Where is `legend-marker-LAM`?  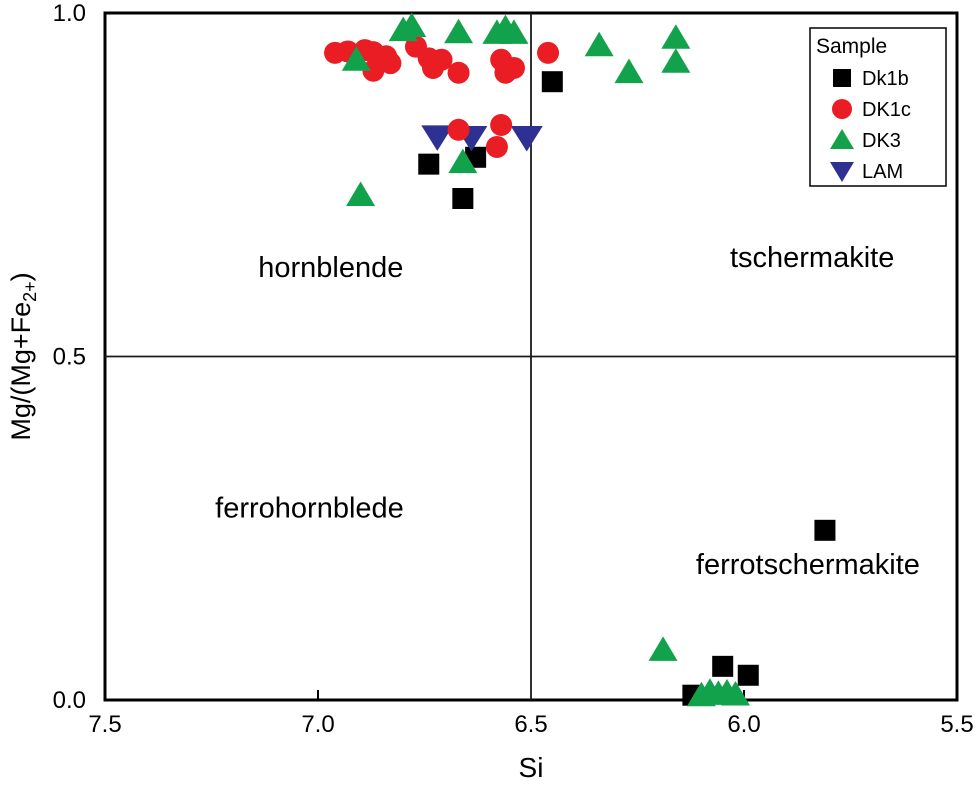 legend-marker-LAM is located at coordinates (842, 172).